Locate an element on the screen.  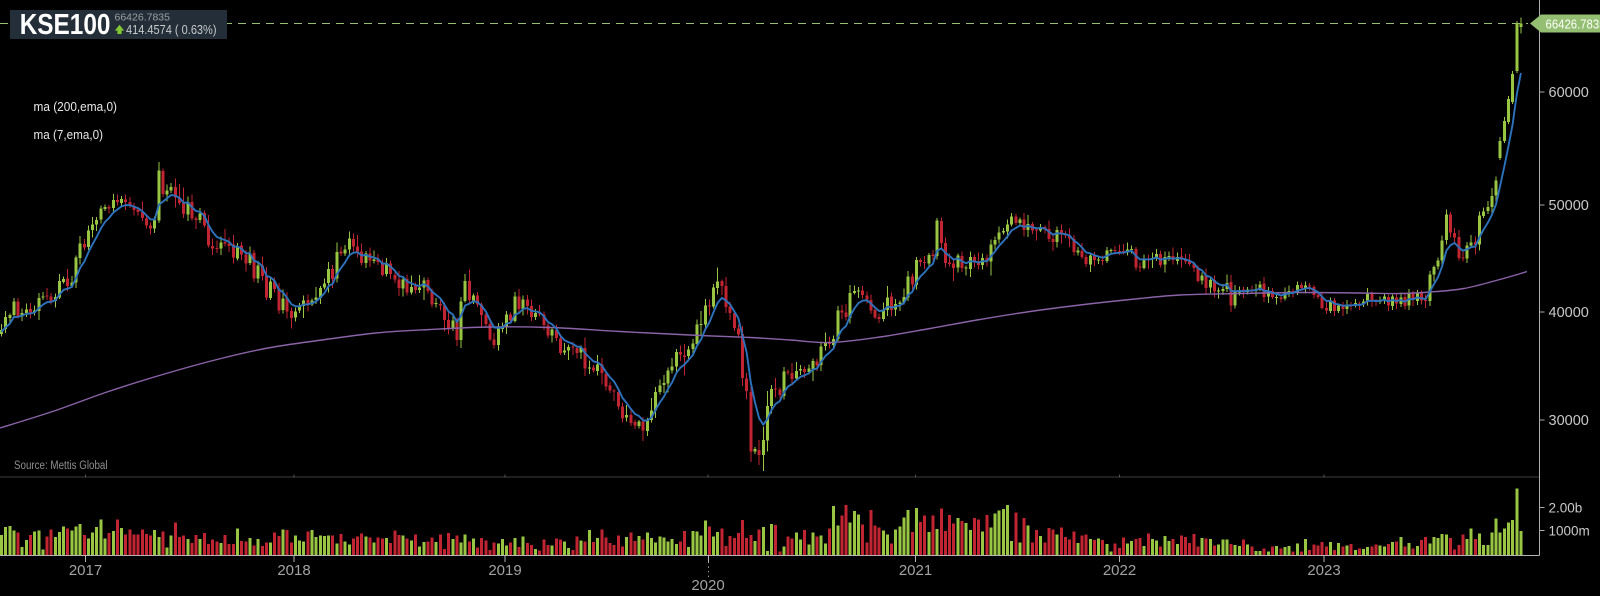
svg-text: 2017 is located at coordinates (85, 570).